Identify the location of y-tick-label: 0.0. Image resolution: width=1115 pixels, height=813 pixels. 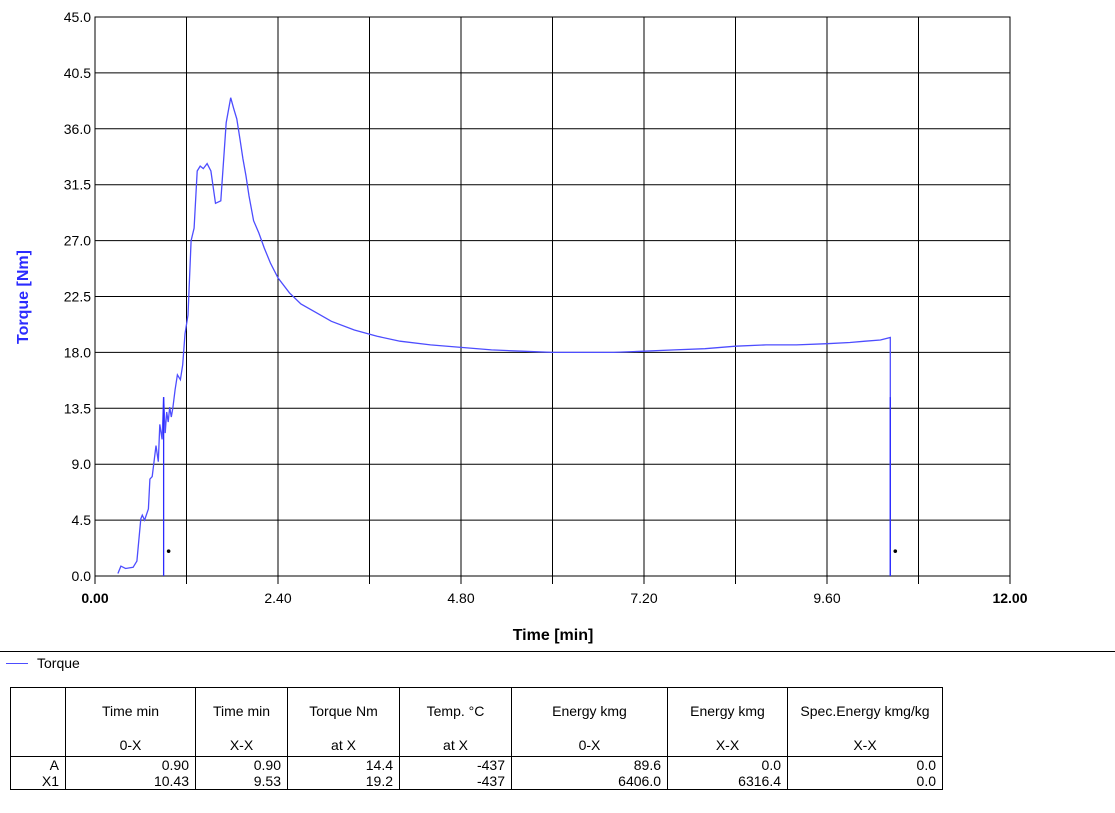
(82, 576).